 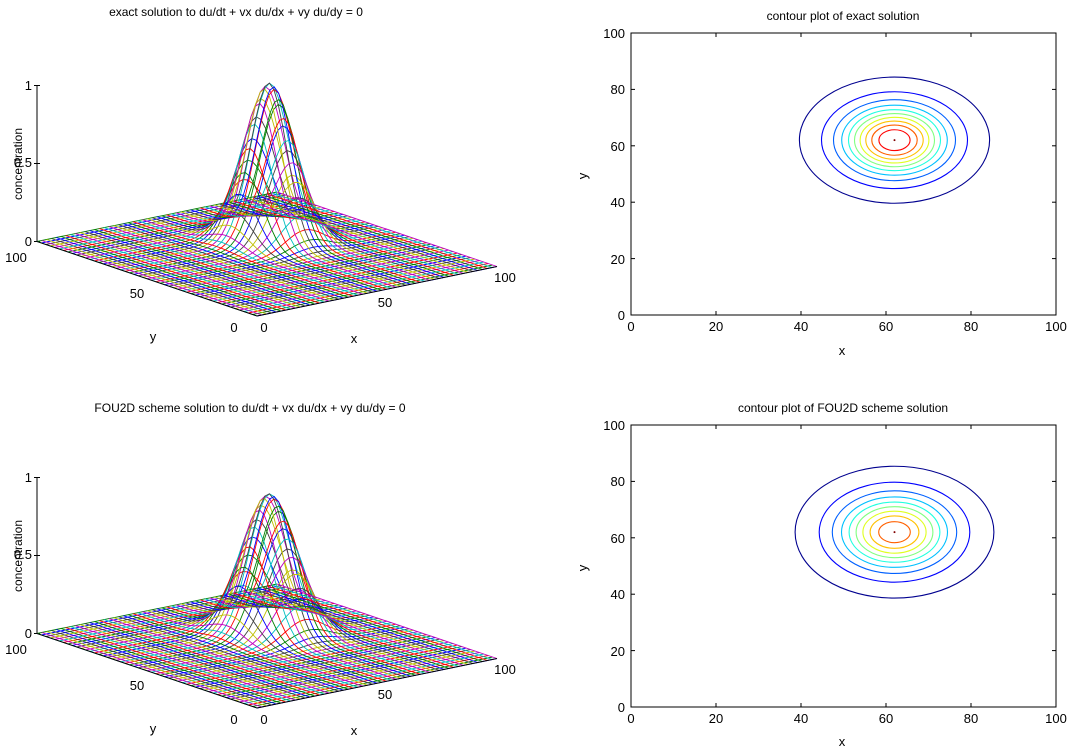 I want to click on y-tick-label: 40, so click(x=618, y=594).